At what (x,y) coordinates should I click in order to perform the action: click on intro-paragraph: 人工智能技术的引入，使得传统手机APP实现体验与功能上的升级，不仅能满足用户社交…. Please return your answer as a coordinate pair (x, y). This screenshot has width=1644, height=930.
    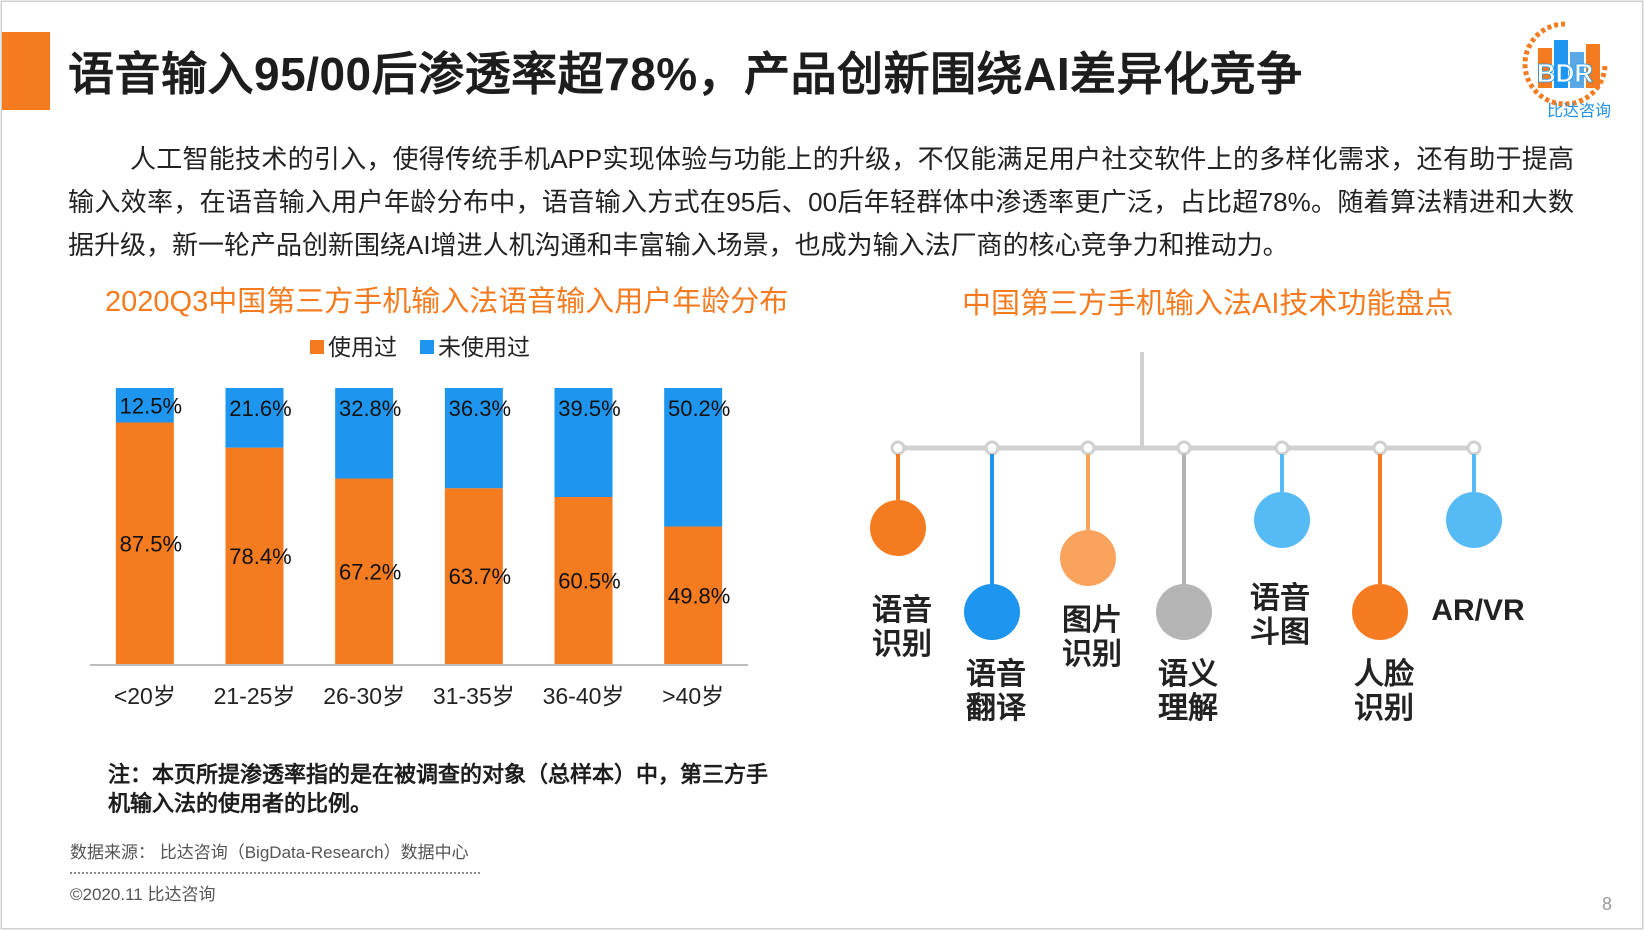
    Looking at the image, I should click on (821, 202).